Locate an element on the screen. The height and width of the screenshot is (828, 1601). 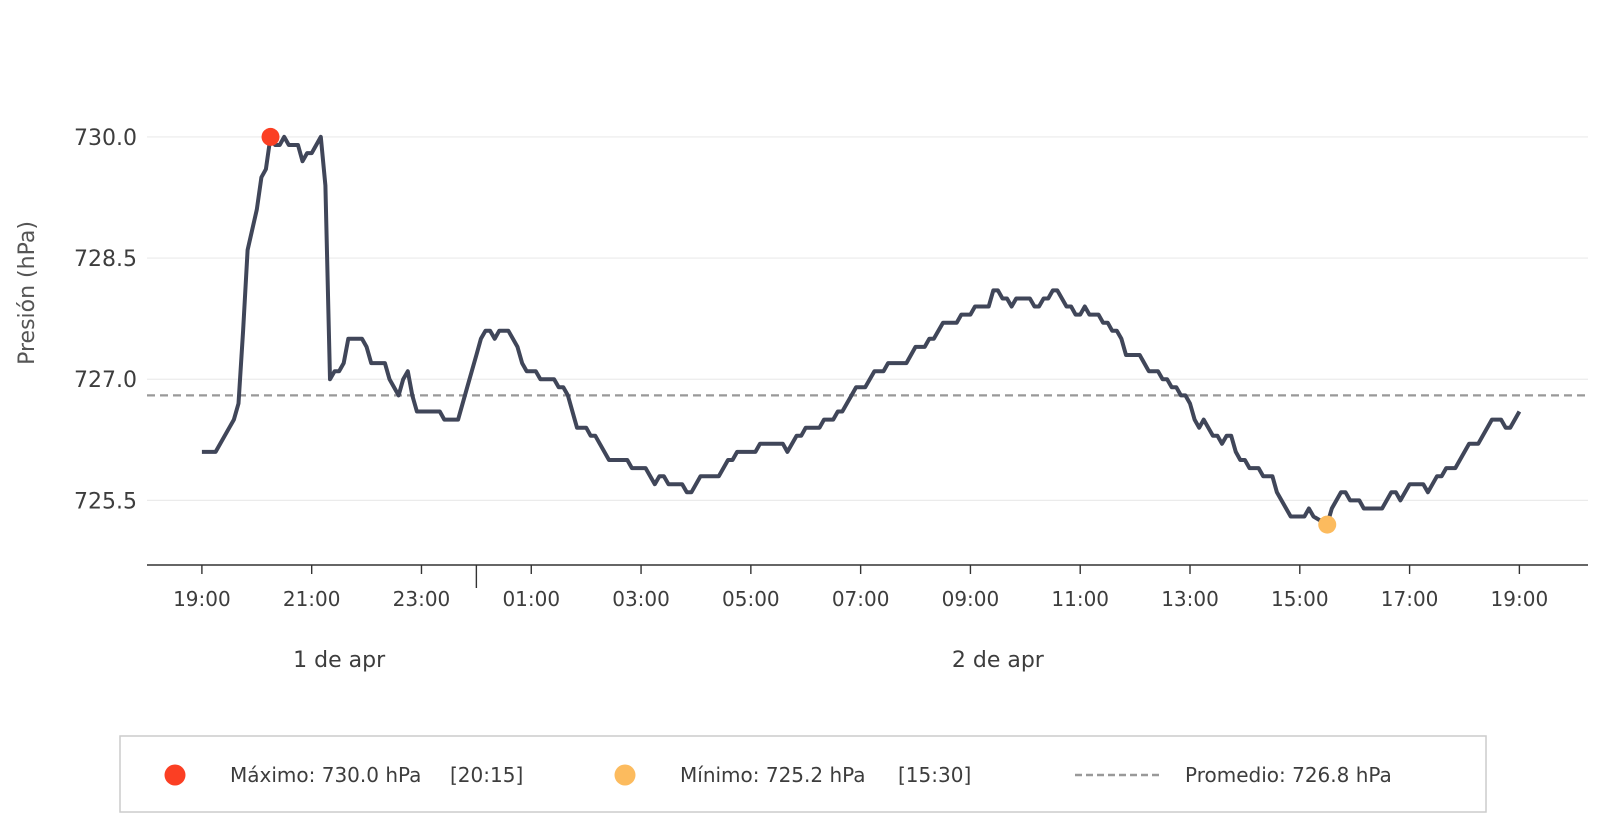
legend-min-marker is located at coordinates (625, 775).